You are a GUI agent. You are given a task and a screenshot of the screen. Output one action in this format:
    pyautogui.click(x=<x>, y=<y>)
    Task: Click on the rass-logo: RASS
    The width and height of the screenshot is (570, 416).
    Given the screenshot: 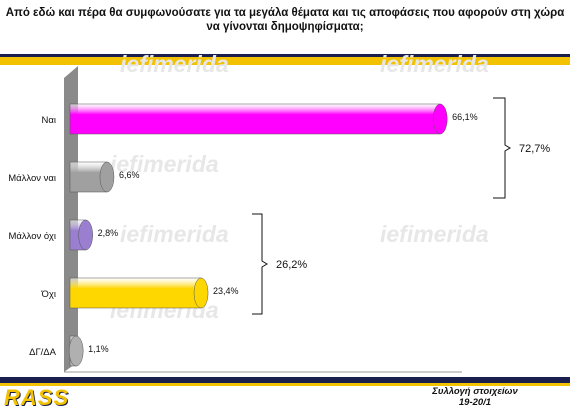 What is the action you would take?
    pyautogui.click(x=37, y=397)
    